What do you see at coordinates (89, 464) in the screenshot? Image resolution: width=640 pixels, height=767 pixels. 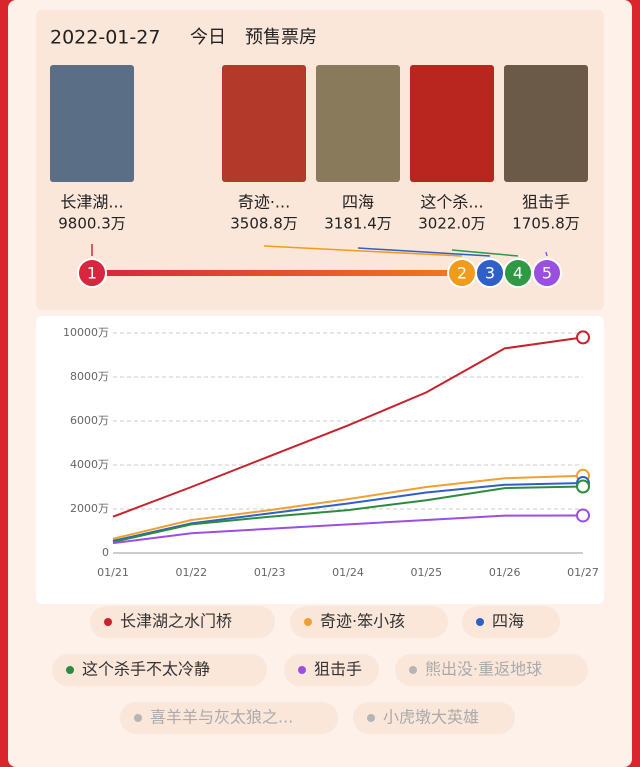 I see `y-tick-label: 4000万` at bounding box center [89, 464].